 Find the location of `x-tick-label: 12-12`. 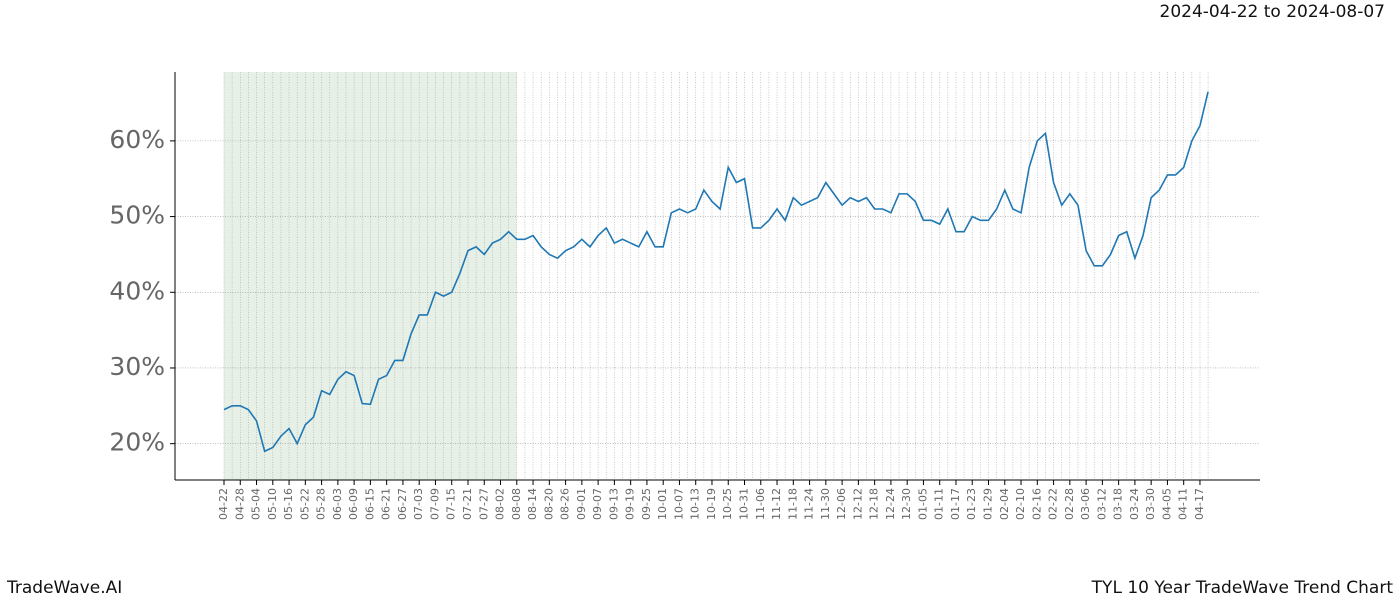

x-tick-label: 12-12 is located at coordinates (857, 504).